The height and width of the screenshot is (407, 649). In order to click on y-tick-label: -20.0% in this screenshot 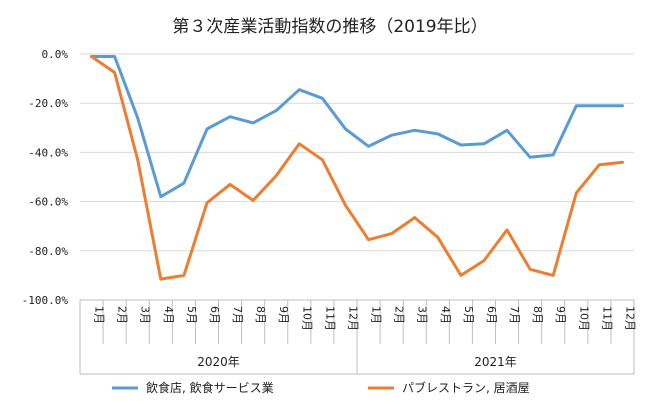, I will do `click(48, 103)`.